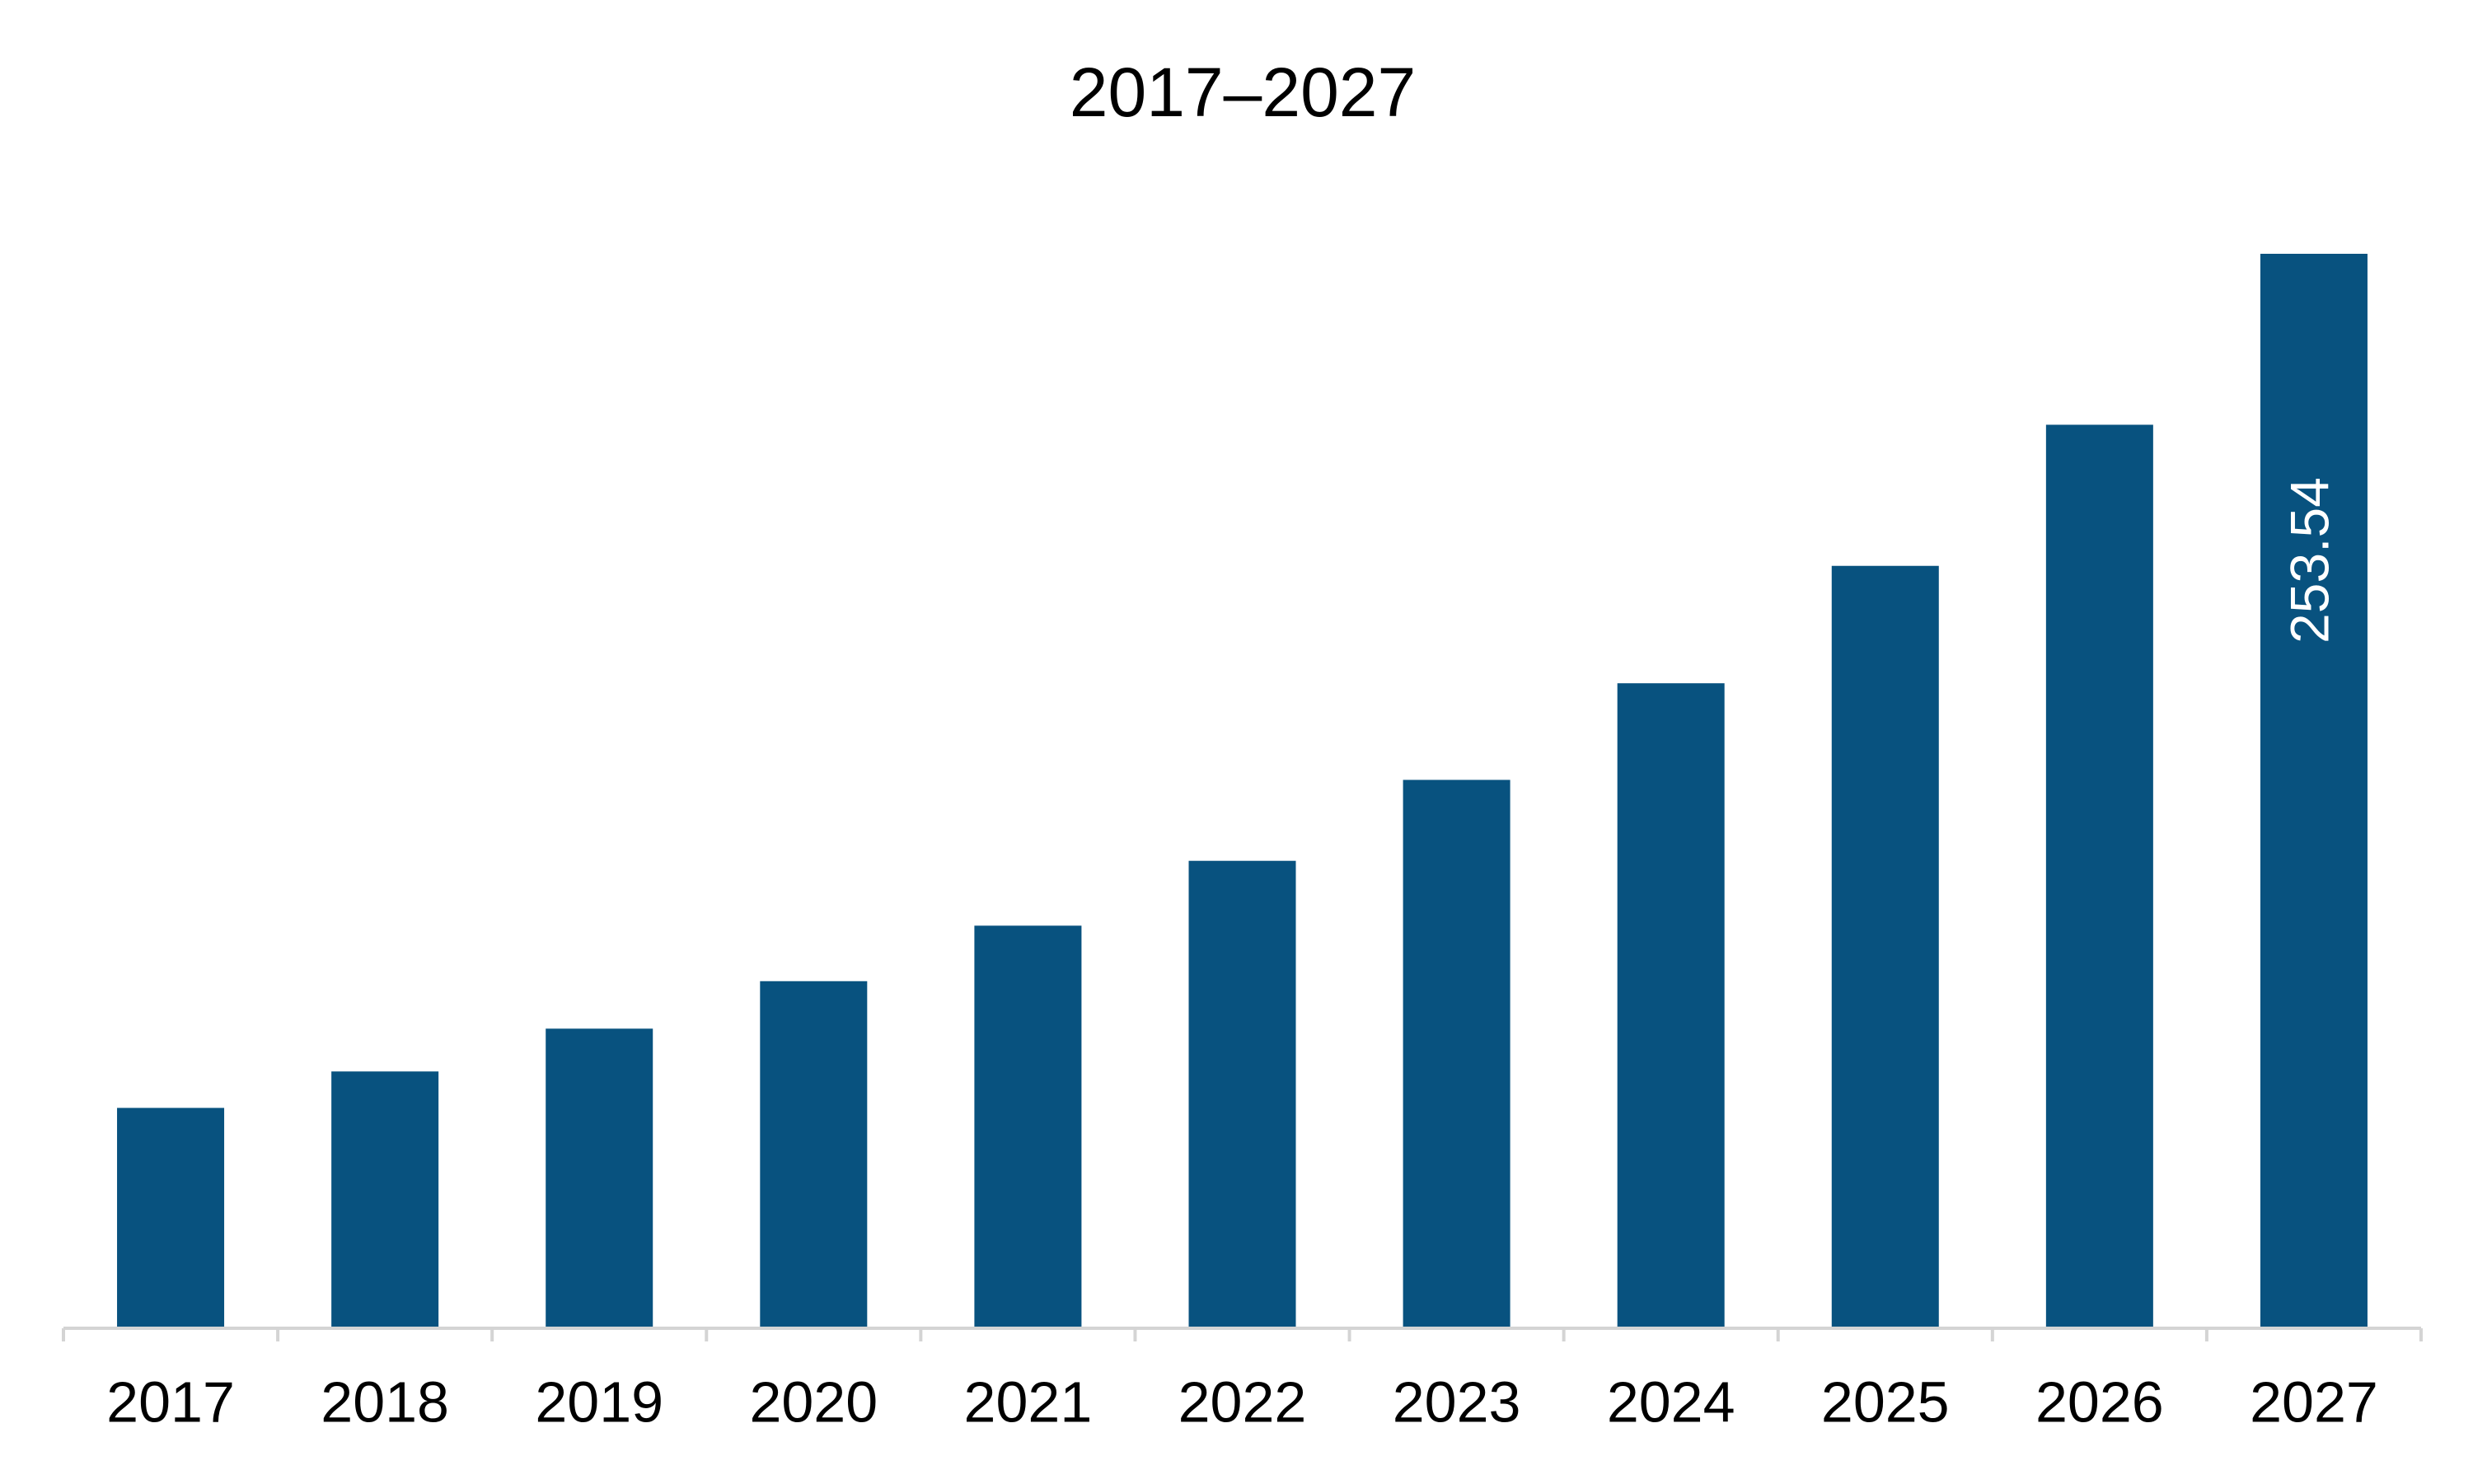 The image size is (2473, 1484). I want to click on x-tick-label: 2017, so click(170, 1402).